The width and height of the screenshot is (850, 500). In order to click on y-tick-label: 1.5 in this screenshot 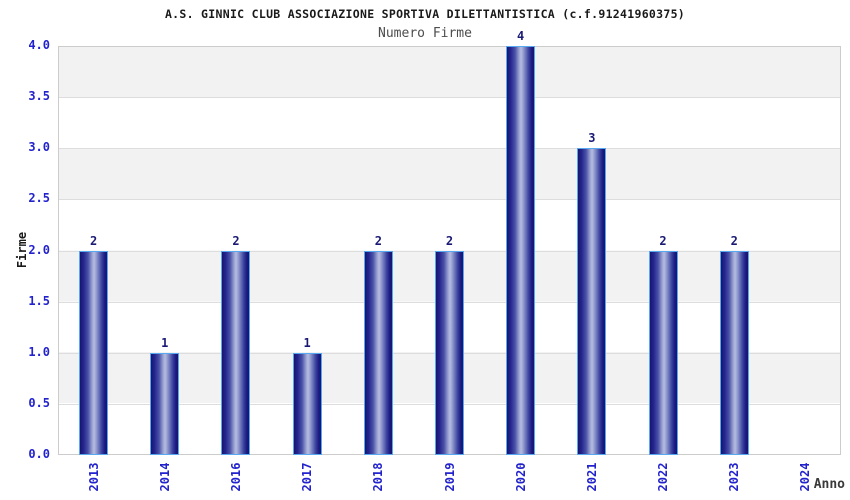, I will do `click(39, 300)`.